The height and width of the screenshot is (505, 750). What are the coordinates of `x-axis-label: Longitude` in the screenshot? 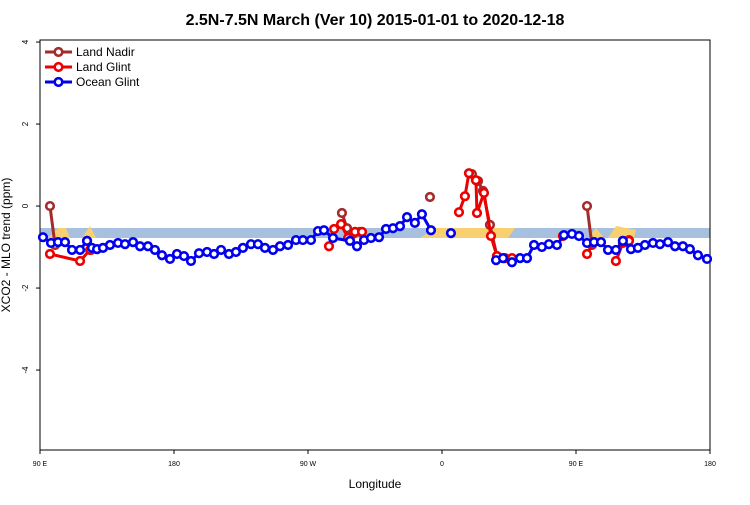 It's located at (375, 484).